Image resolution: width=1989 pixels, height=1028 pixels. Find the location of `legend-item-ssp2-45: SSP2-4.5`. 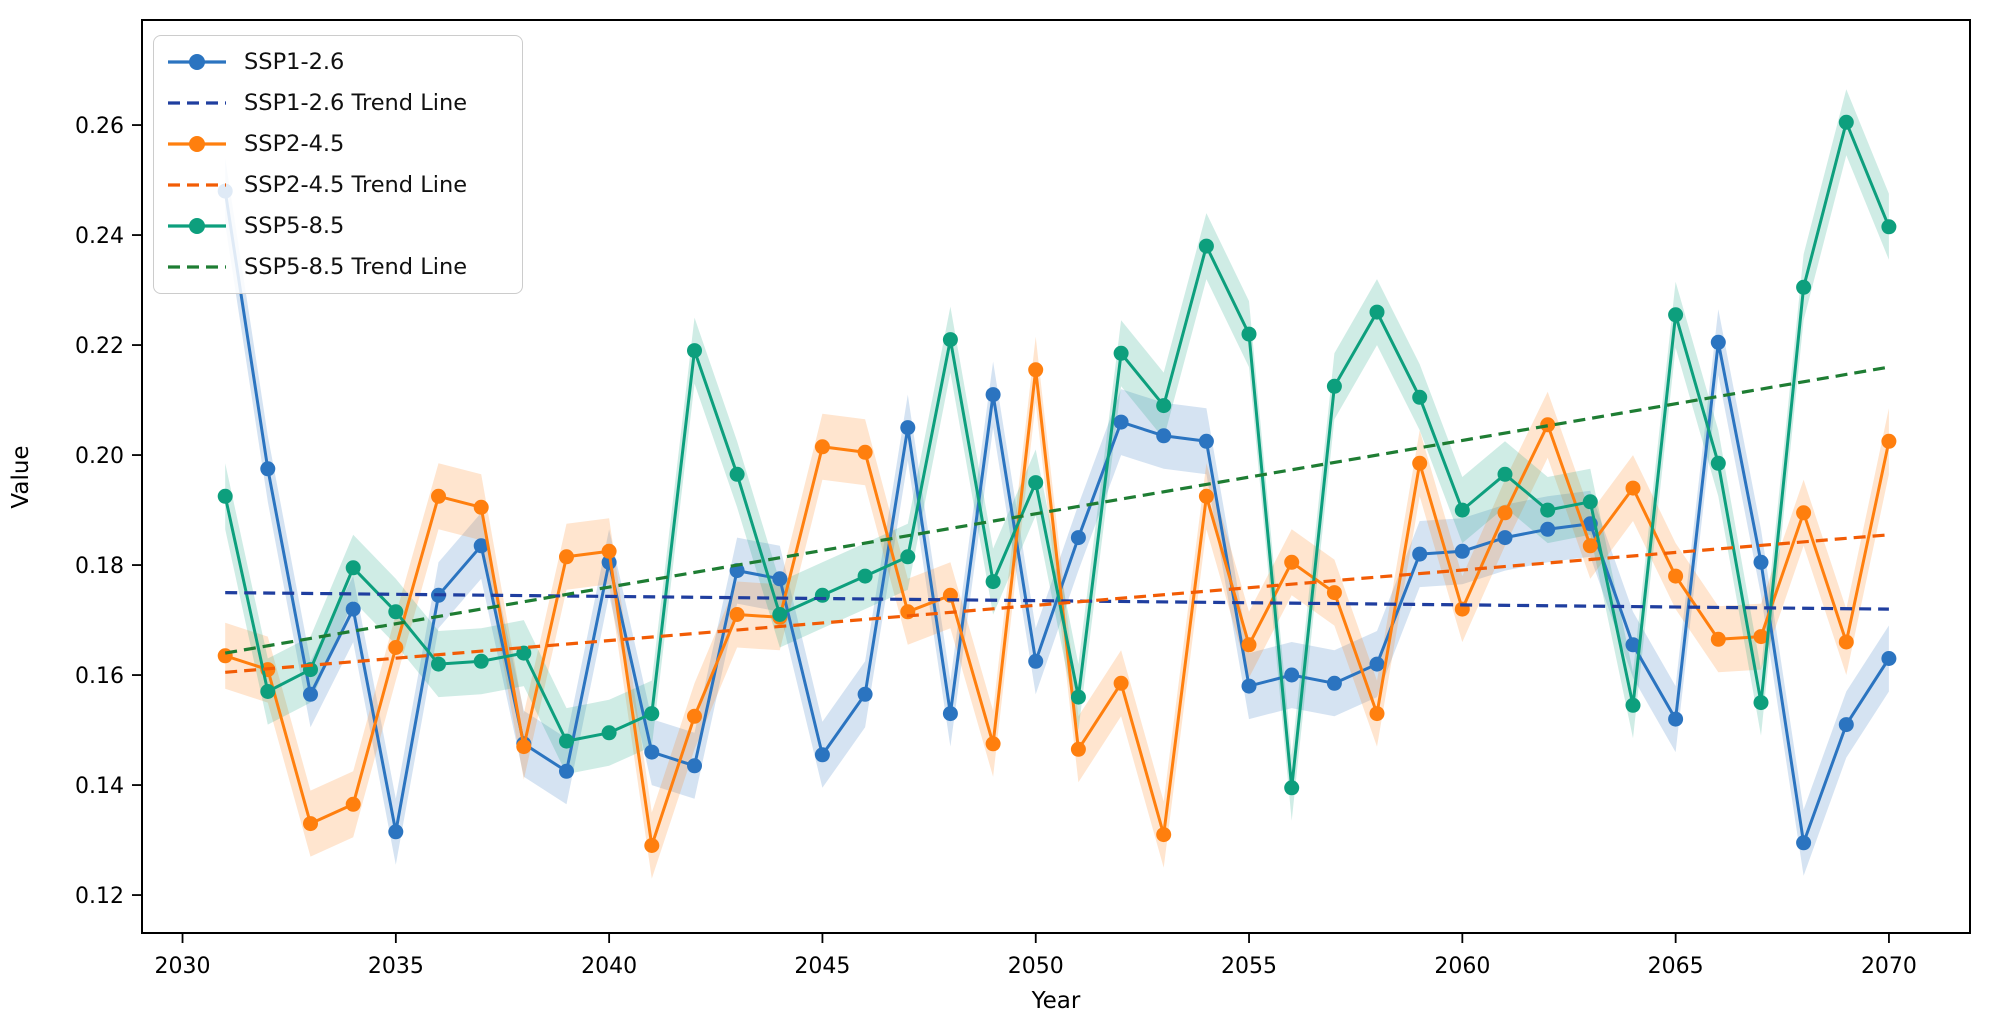

legend-item-ssp2-45: SSP2-4.5 is located at coordinates (338, 144).